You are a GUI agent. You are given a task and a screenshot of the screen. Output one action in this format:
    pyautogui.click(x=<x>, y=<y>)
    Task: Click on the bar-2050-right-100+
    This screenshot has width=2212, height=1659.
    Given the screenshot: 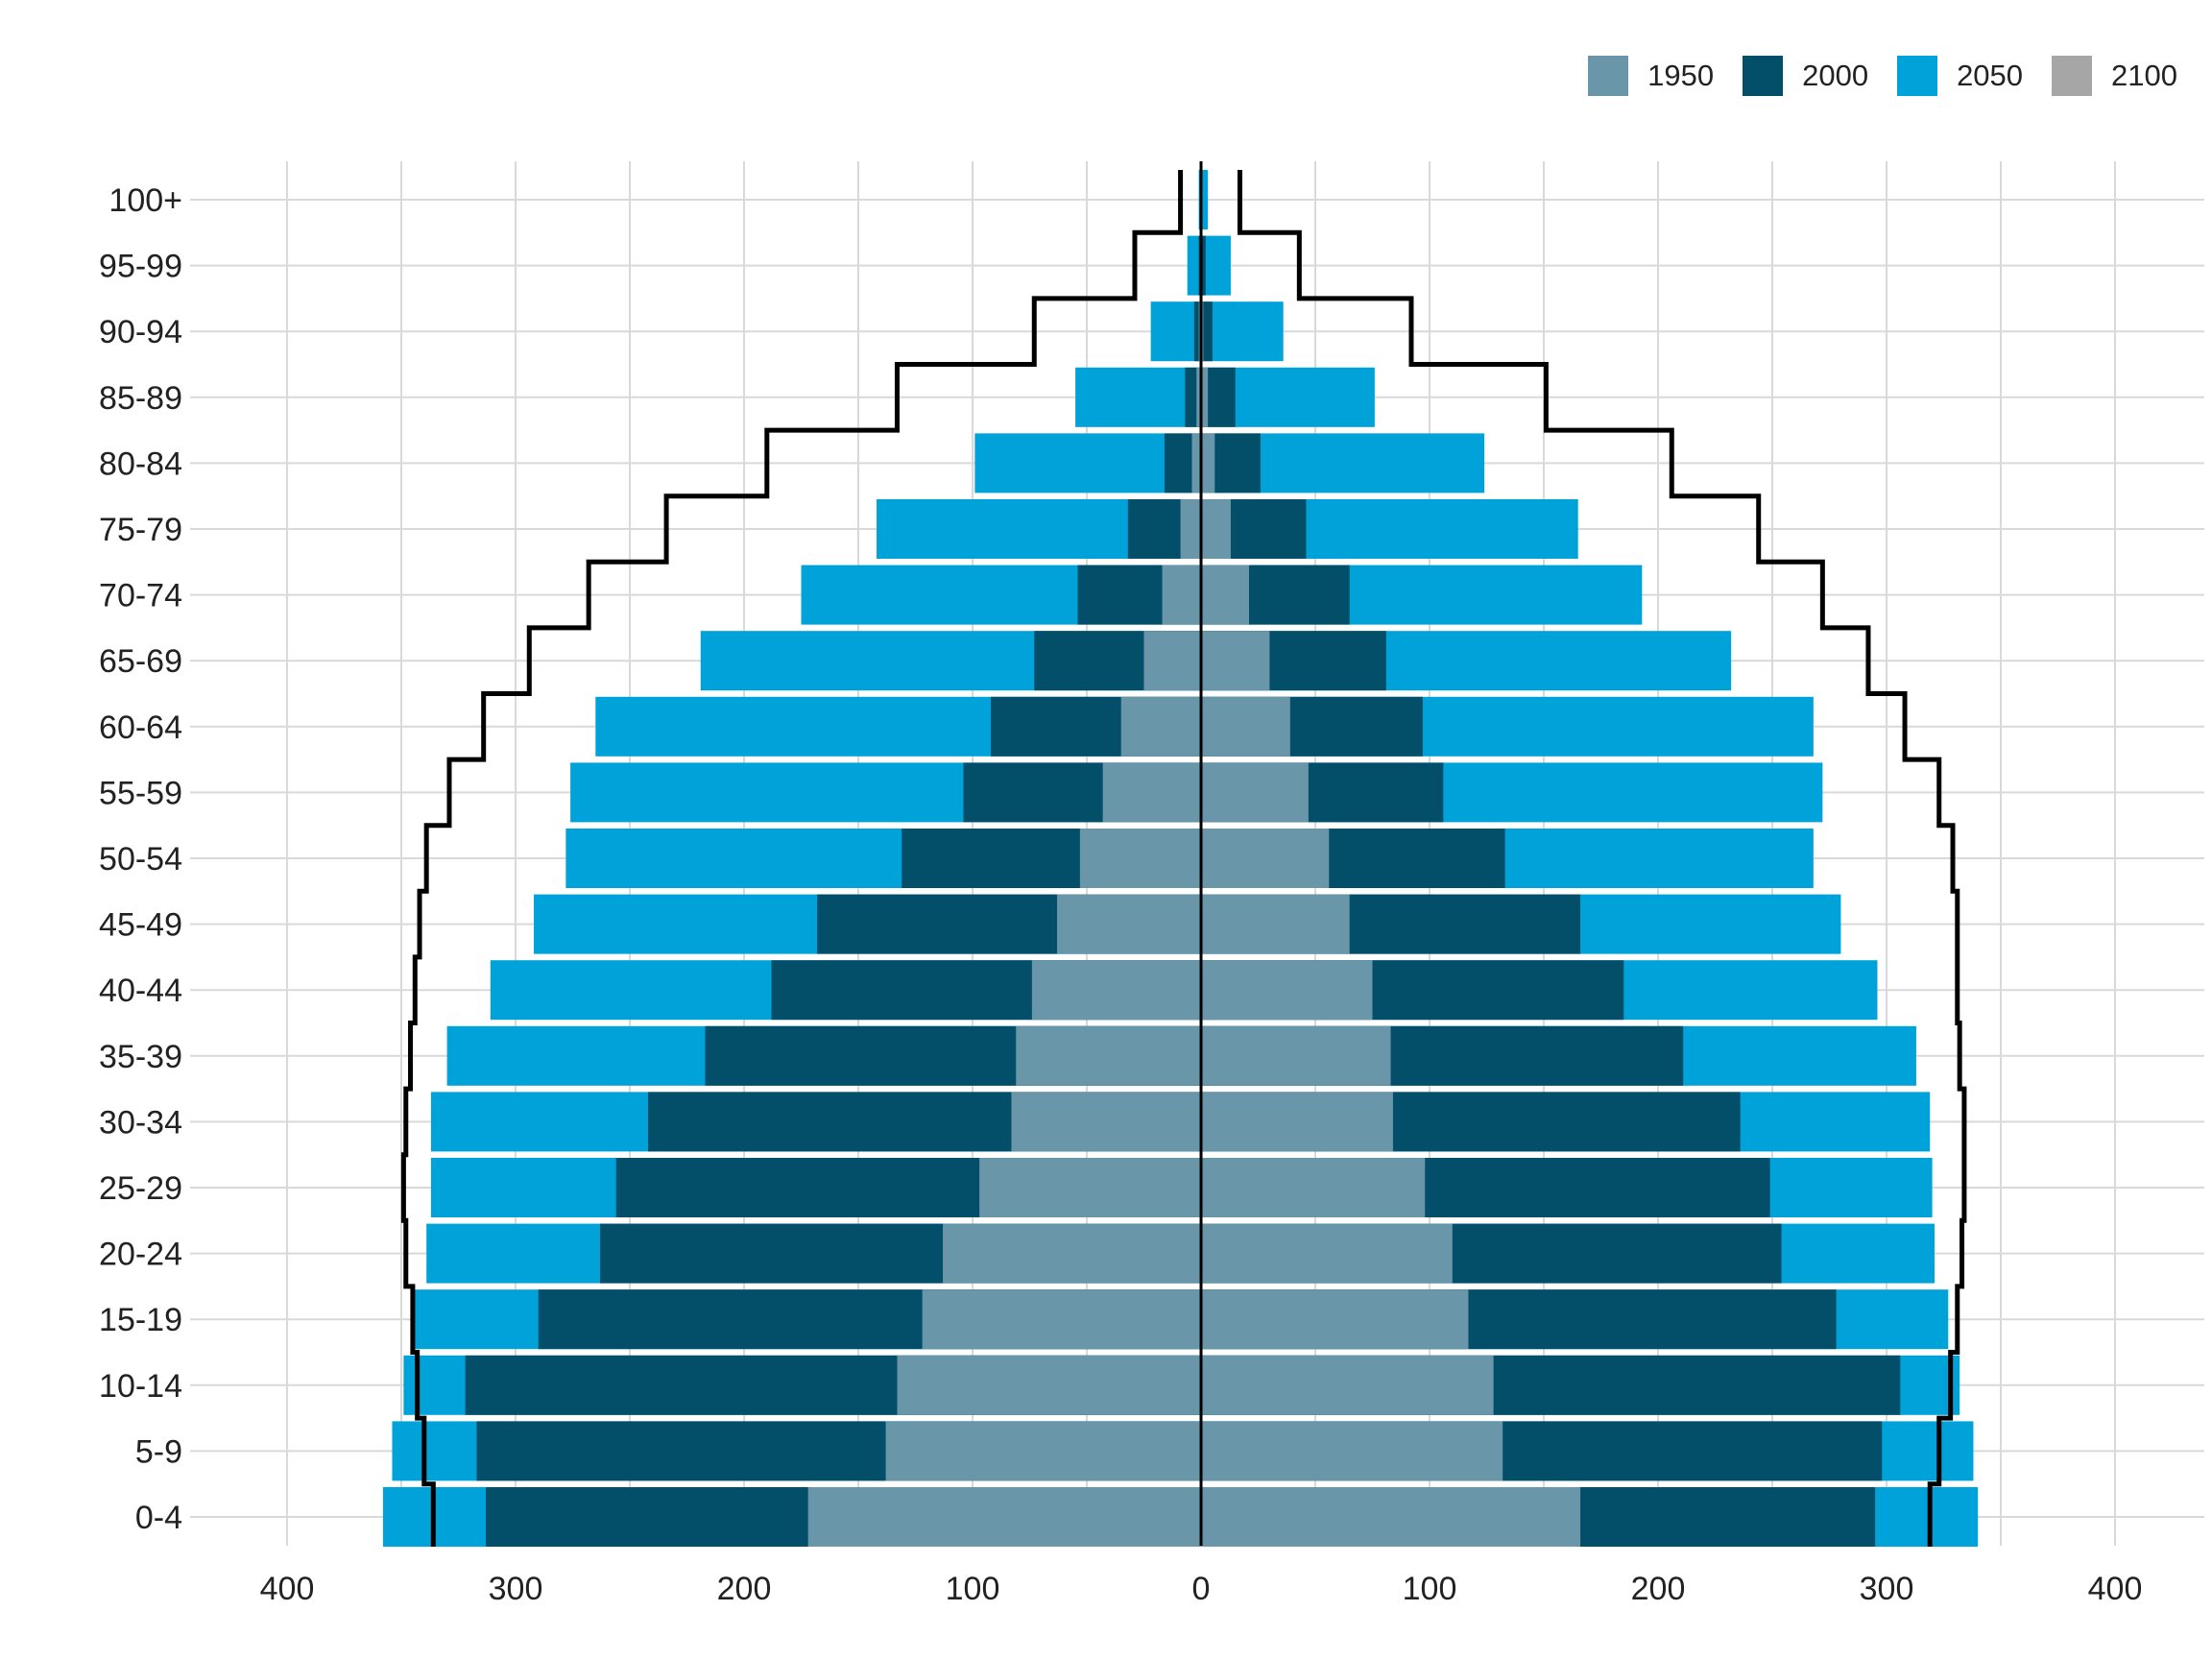 What is the action you would take?
    pyautogui.click(x=1205, y=199)
    